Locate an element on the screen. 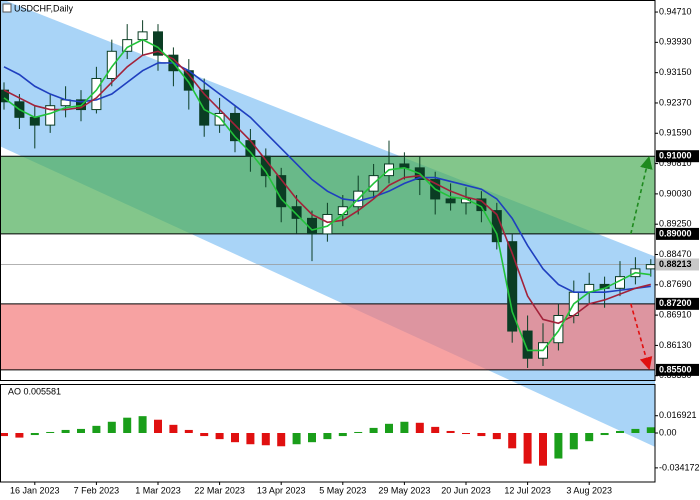 This screenshot has width=700, height=500. x-tick-label: 12 Jul 2023 is located at coordinates (527, 490).